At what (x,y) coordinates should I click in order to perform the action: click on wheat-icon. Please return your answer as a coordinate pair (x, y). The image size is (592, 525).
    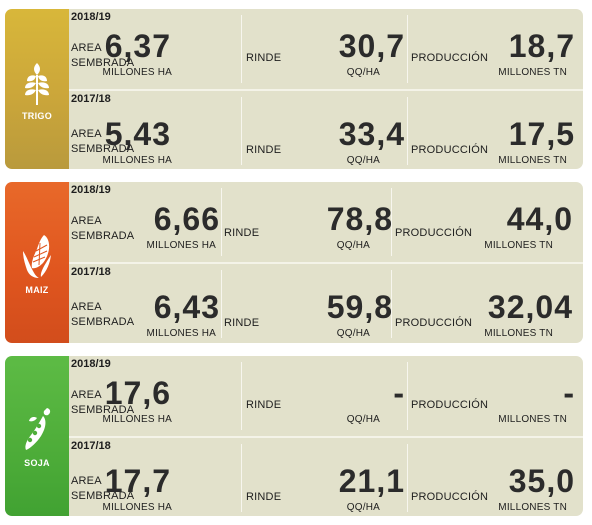
    Looking at the image, I should click on (37, 84).